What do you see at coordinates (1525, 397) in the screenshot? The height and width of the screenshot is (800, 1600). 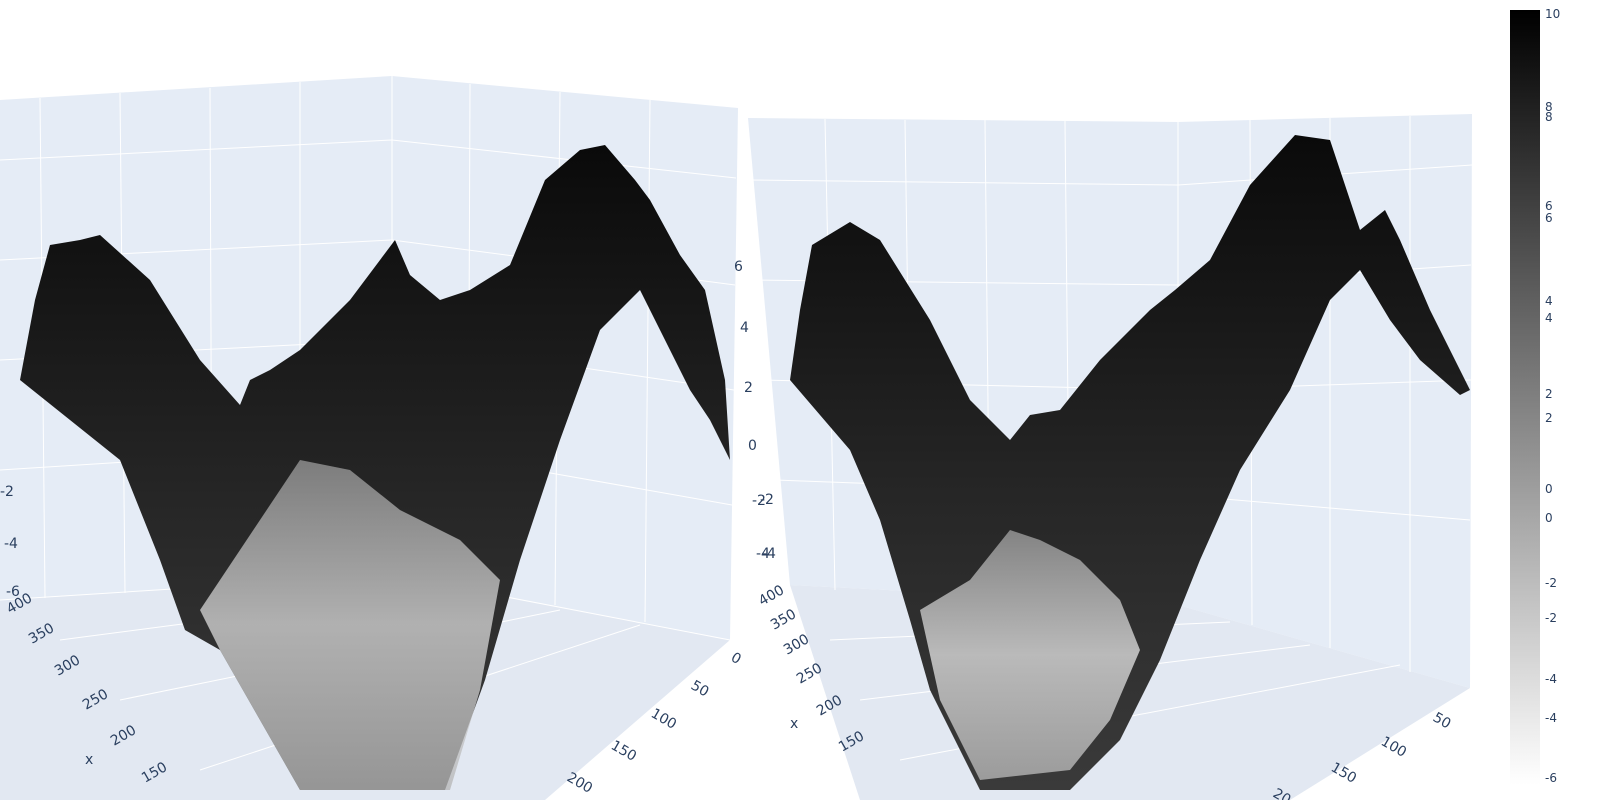 I see `colorbar-gradient` at bounding box center [1525, 397].